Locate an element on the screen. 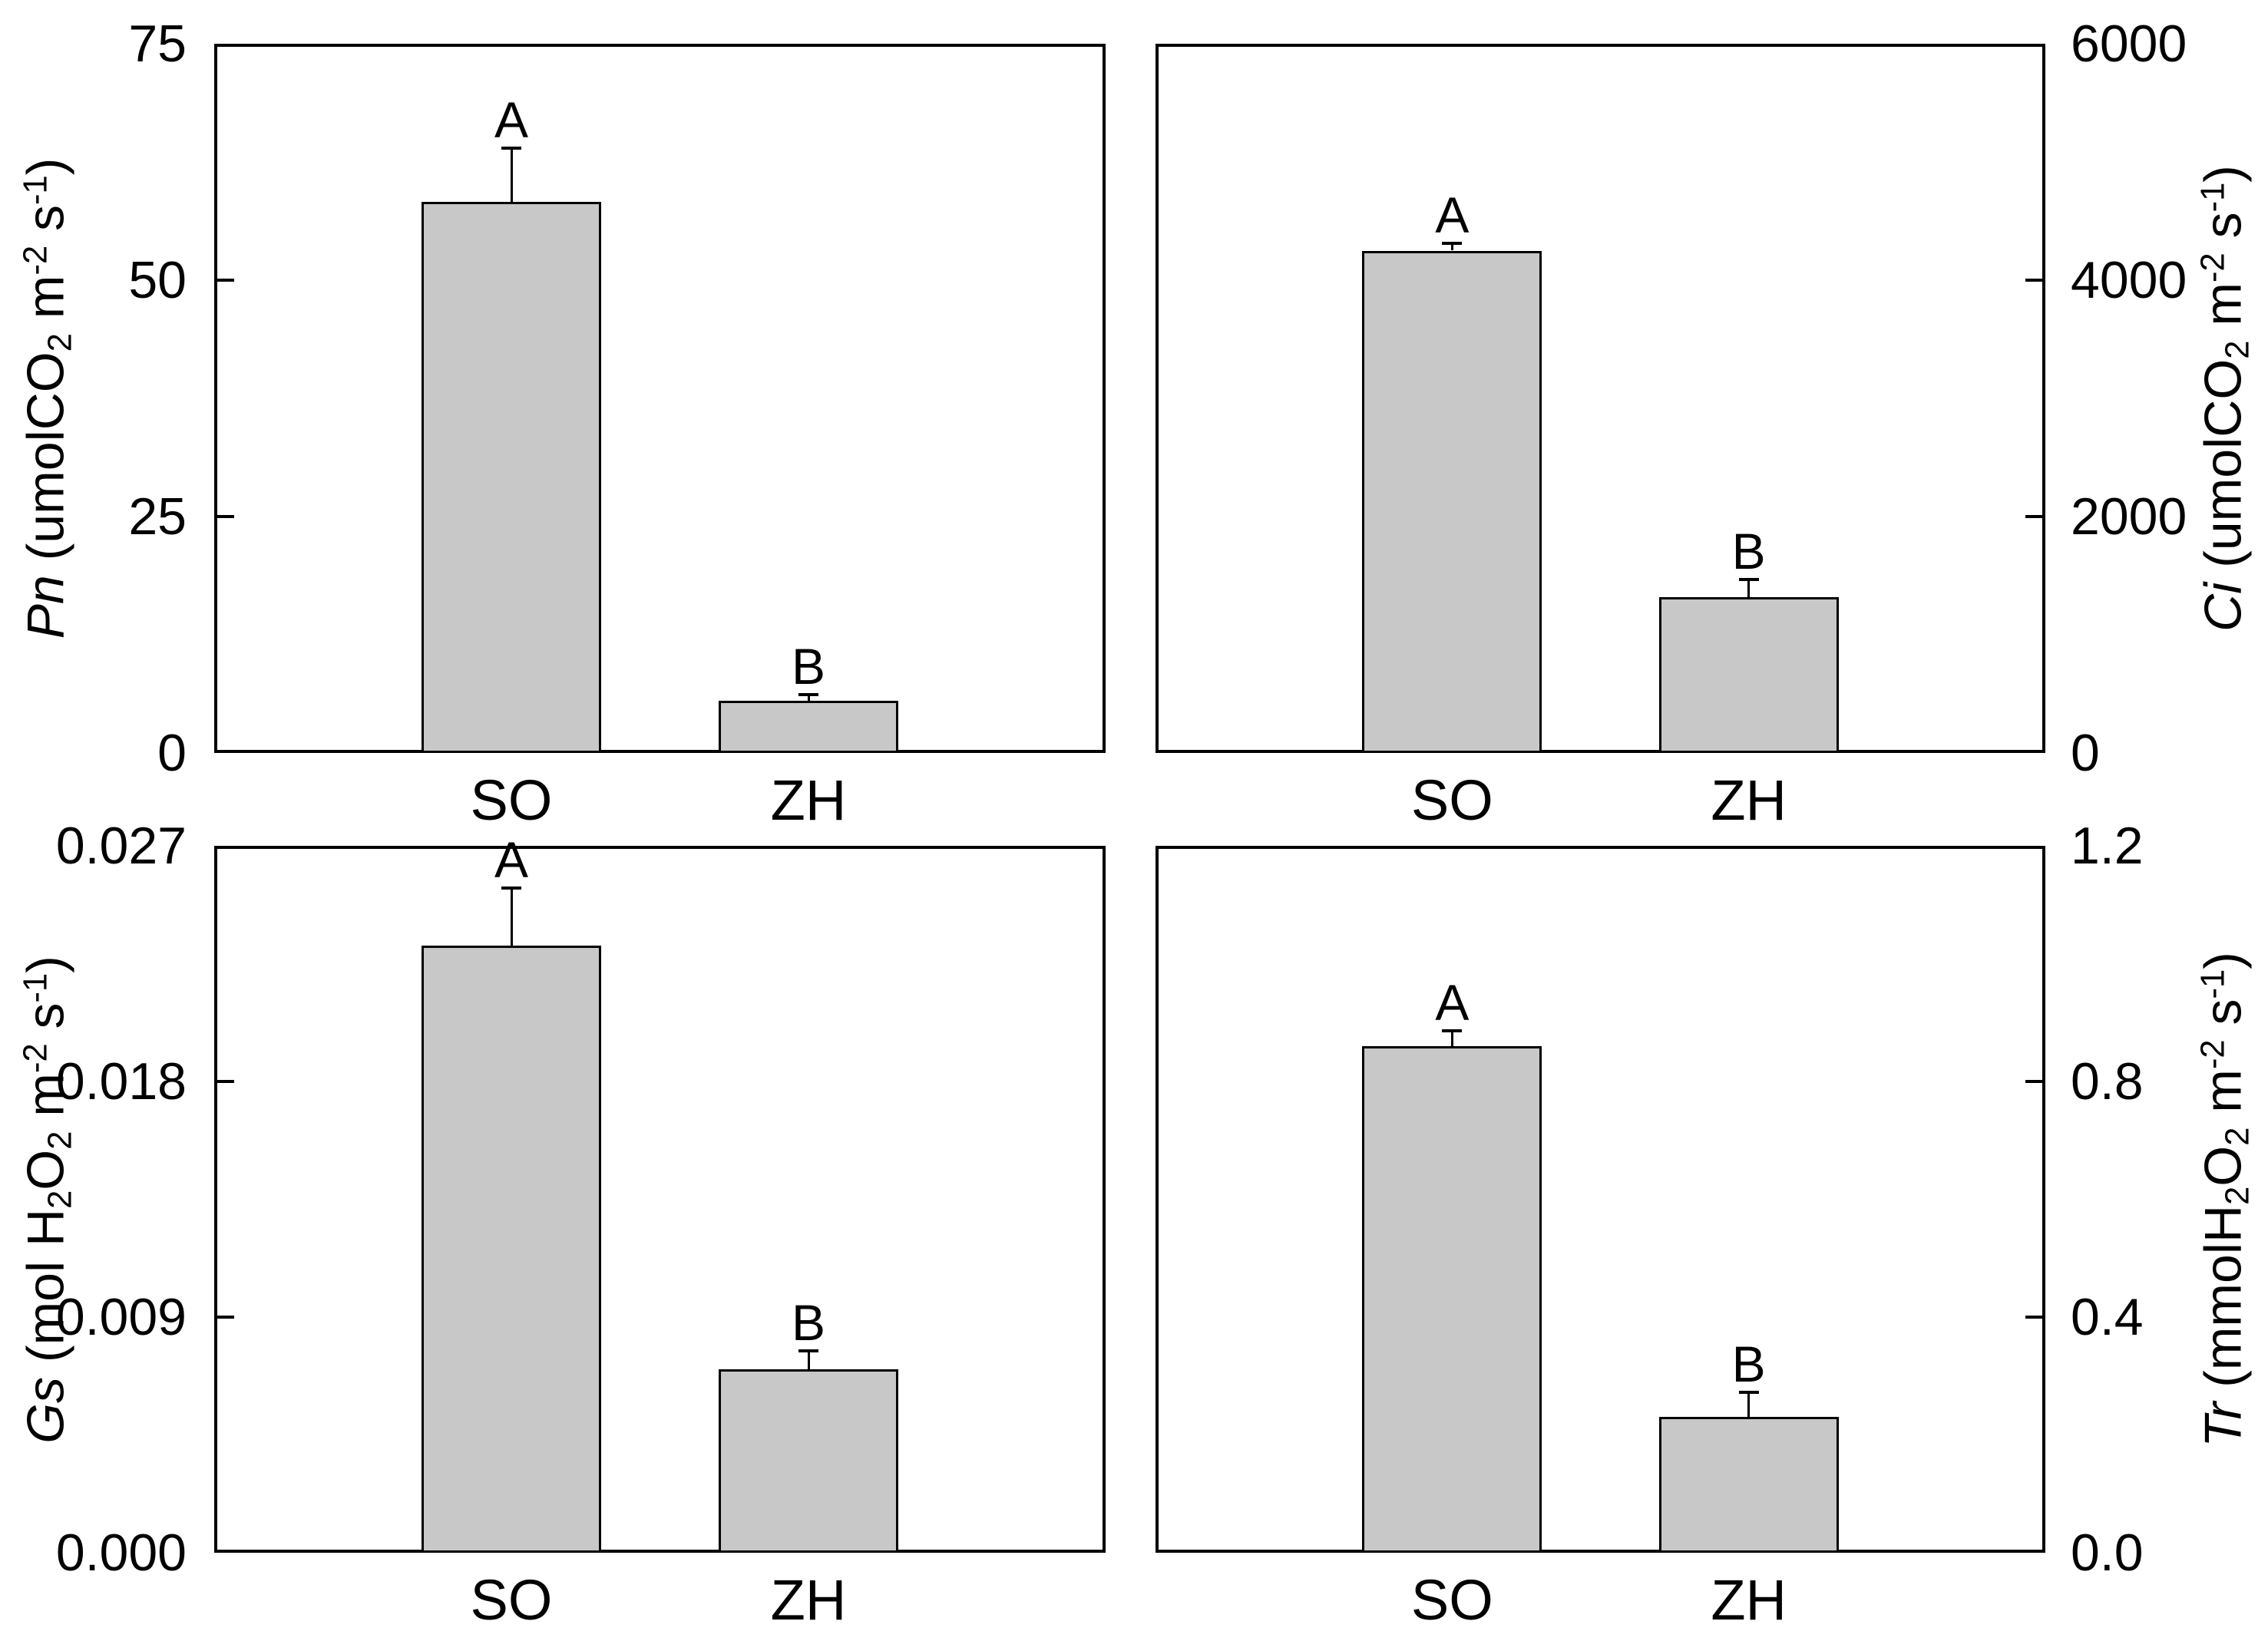 This screenshot has height=1641, width=2268. x-category-label-top-right-SO: SO is located at coordinates (1452, 800).